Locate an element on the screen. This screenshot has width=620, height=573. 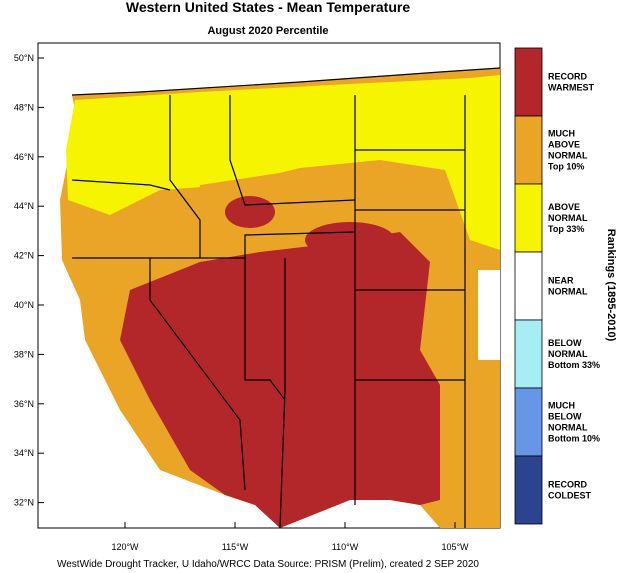
legend-label: WARMEST is located at coordinates (571, 88).